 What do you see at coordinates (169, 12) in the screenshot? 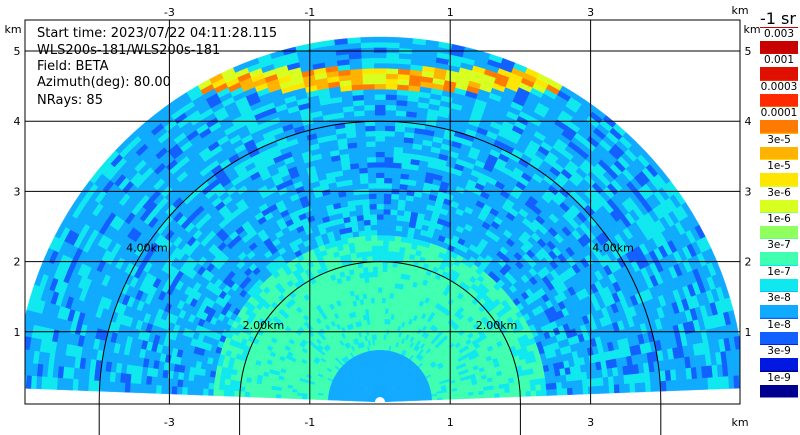
I see `x-tick-top: -3` at bounding box center [169, 12].